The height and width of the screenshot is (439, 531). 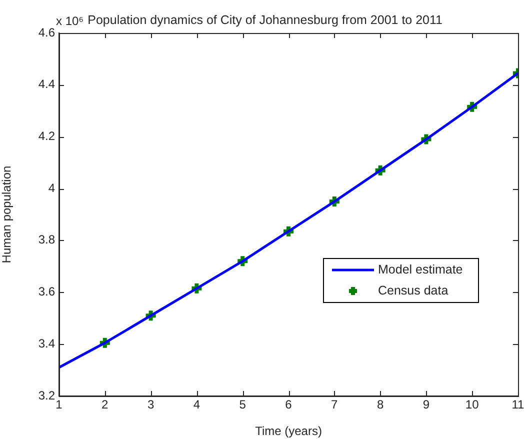 What do you see at coordinates (265, 20) in the screenshot?
I see `chart-title: Population dynamics of City of Johannesburg from 2001 to 2011` at bounding box center [265, 20].